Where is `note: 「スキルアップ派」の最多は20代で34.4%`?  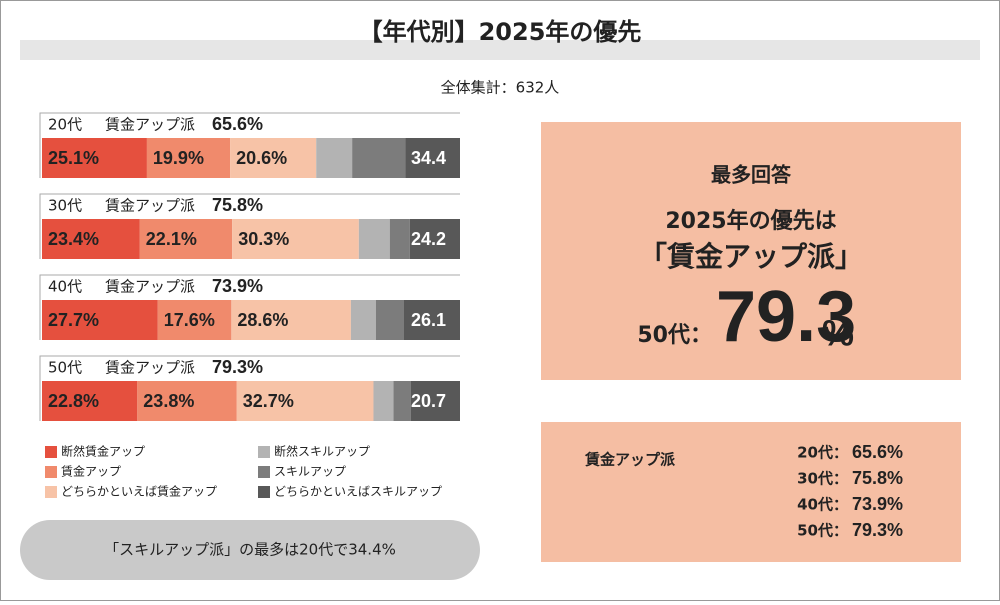 note: 「スキルアップ派」の最多は20代で34.4% is located at coordinates (250, 550).